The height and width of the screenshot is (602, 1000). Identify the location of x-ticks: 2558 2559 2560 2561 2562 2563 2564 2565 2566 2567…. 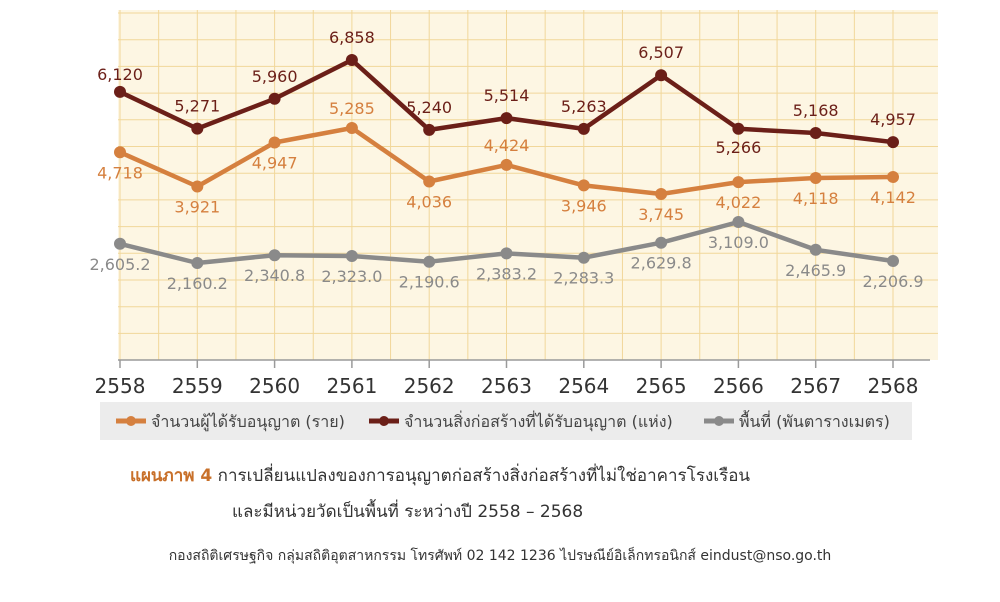
(507, 379).